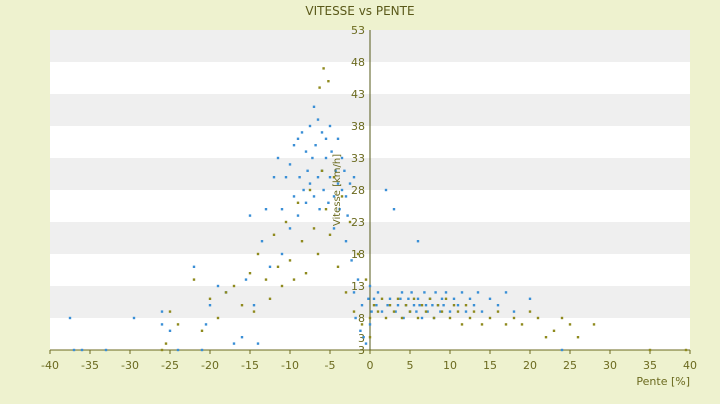 The height and width of the screenshot is (404, 720). I want to click on x-tick-label: -25, so click(170, 365).